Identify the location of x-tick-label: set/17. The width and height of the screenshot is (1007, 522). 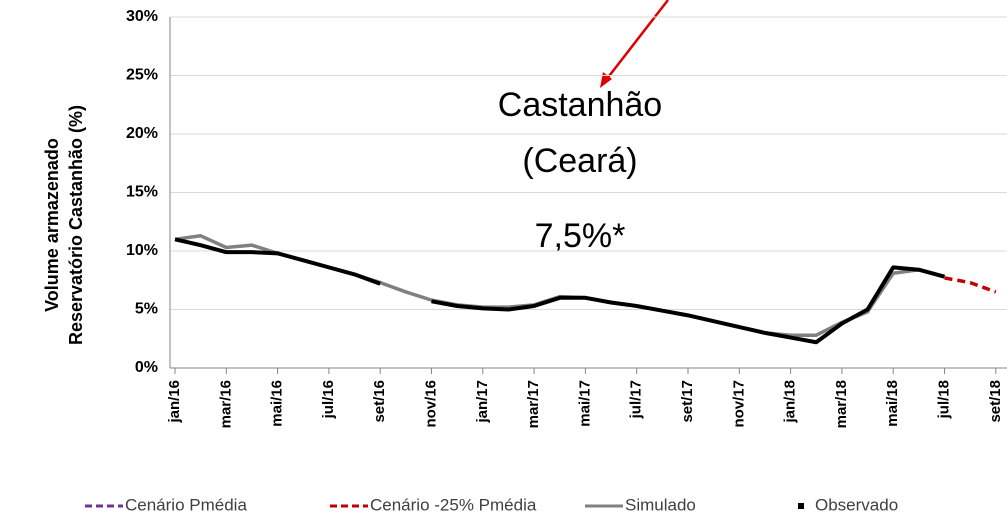
(687, 401).